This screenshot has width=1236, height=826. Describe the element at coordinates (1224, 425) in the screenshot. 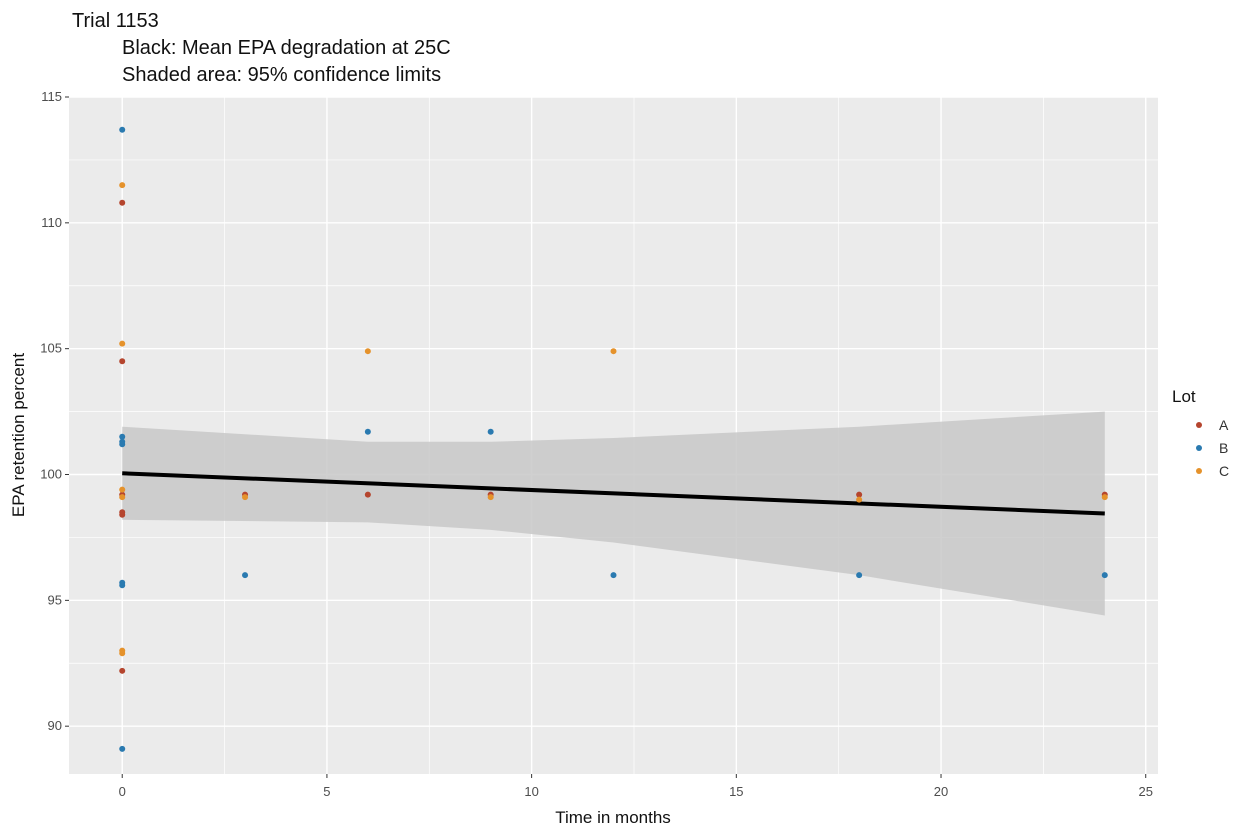

I see `legend-label-a: A` at that location.